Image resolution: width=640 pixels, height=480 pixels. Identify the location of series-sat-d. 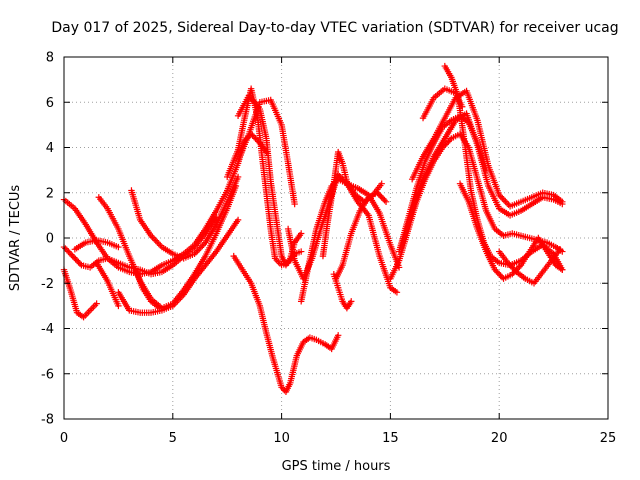
(96, 245).